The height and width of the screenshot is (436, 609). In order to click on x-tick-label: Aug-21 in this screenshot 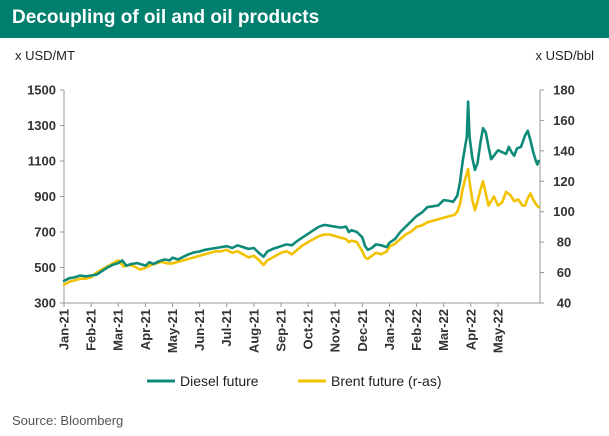, I will do `click(253, 331)`.